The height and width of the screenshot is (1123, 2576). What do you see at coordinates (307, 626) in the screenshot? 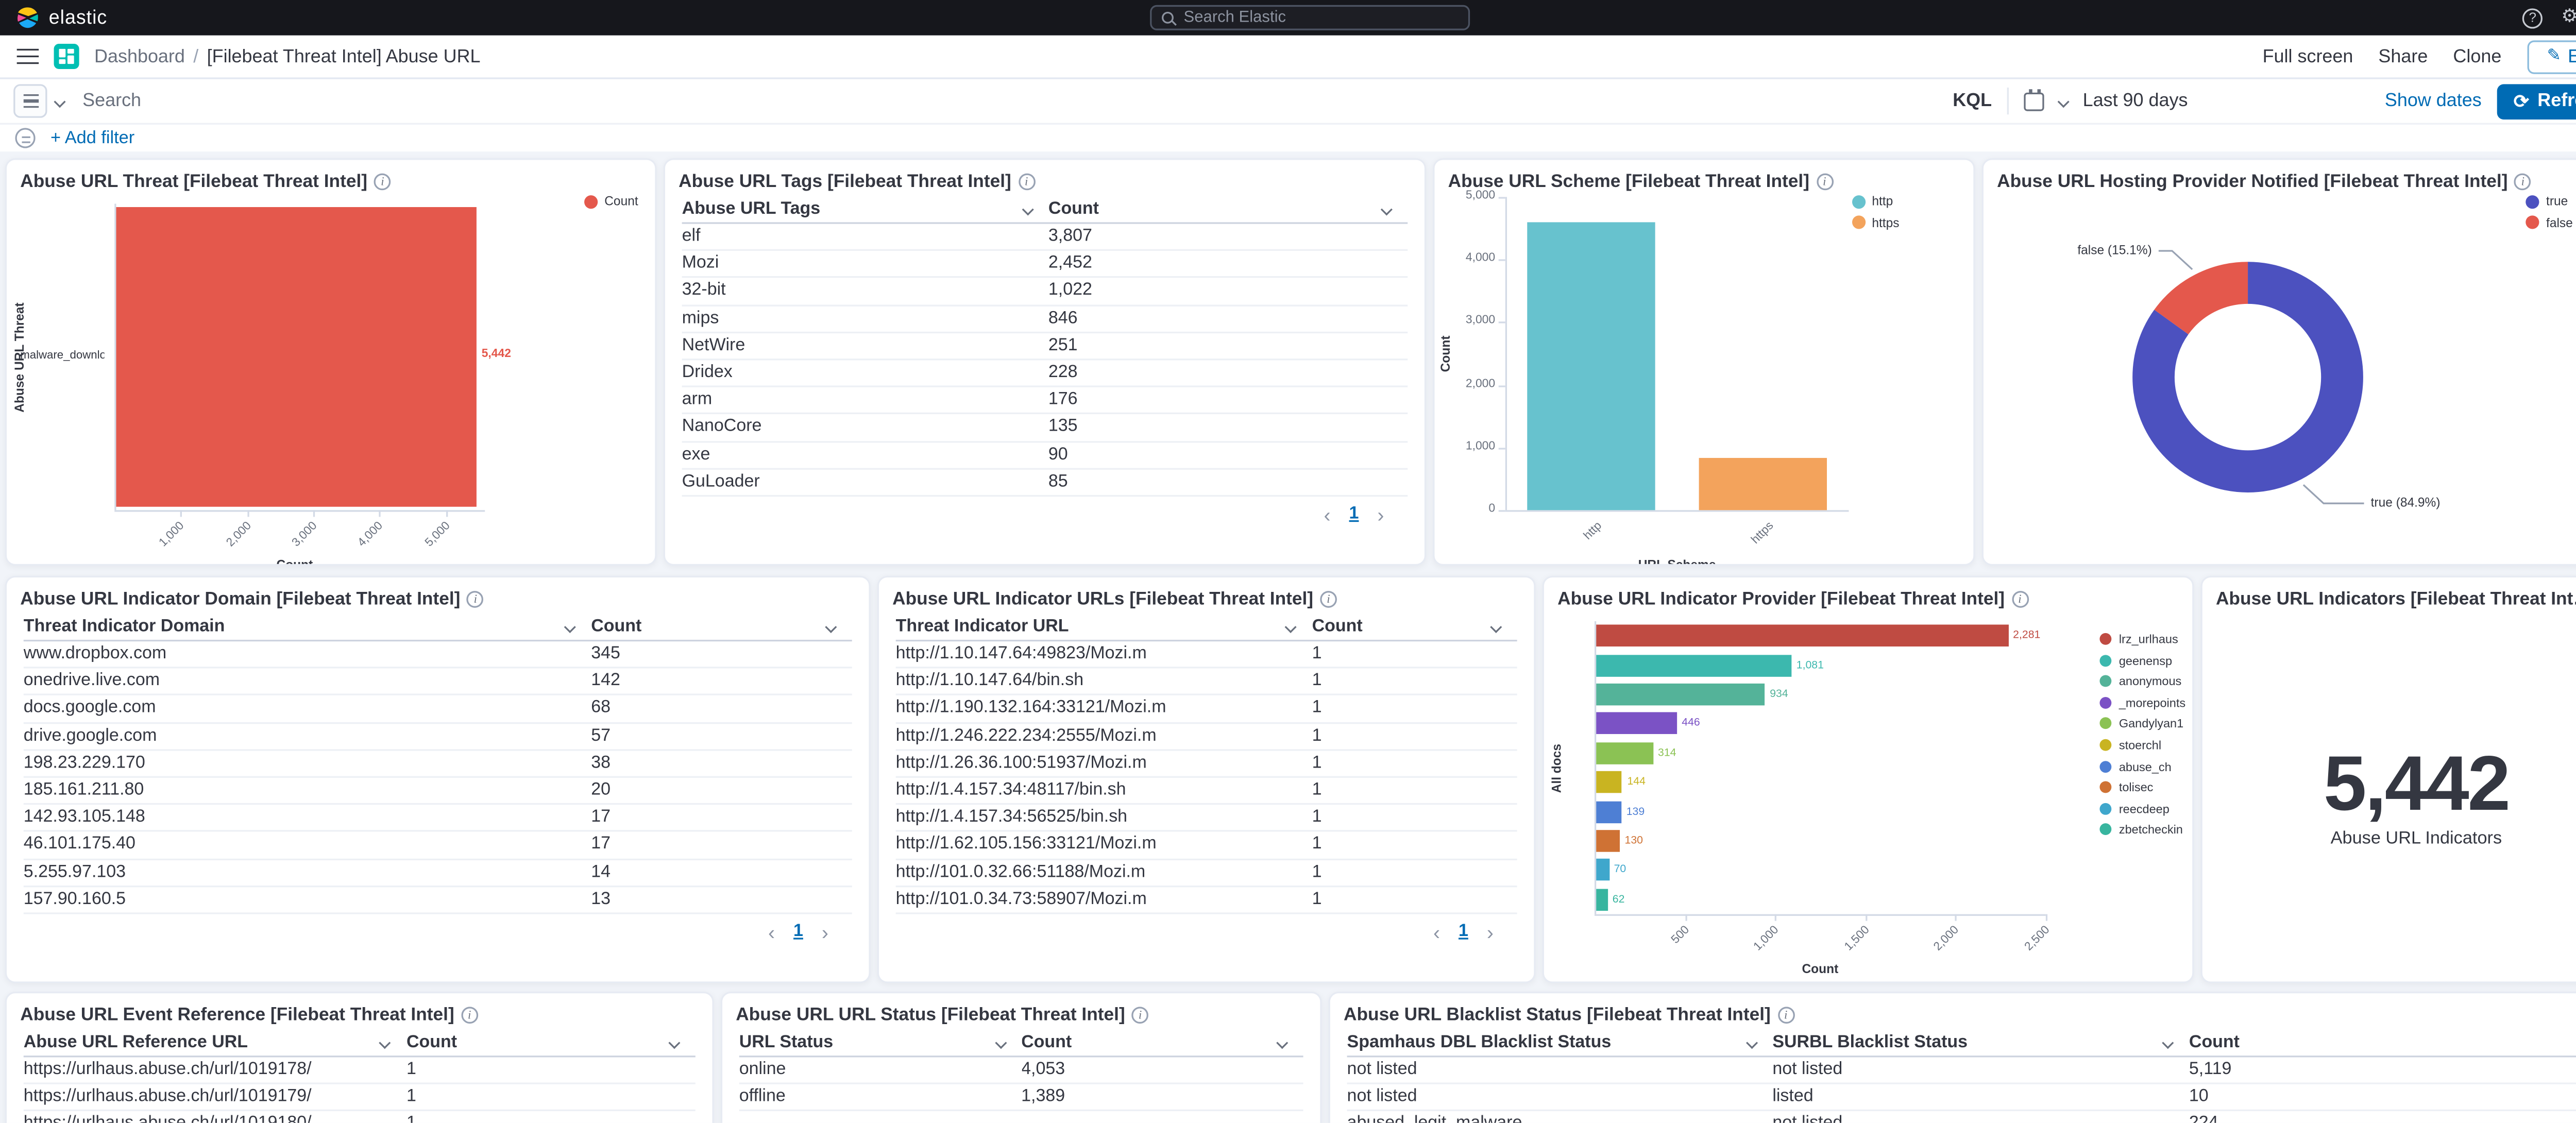
I see `column-header-threat-indicator-domain: Threat Indicator Domain` at bounding box center [307, 626].